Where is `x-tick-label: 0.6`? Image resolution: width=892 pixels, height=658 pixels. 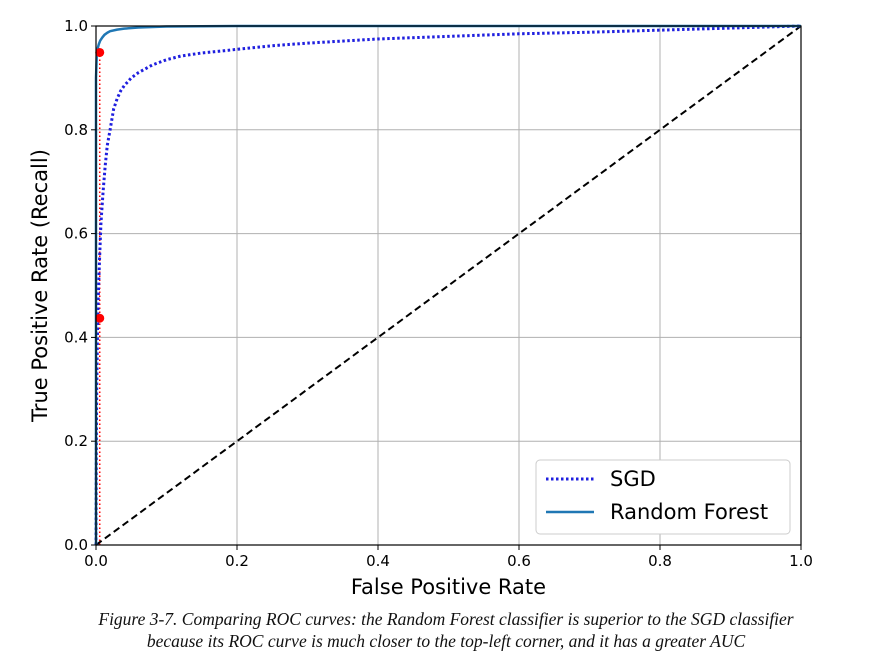 x-tick-label: 0.6 is located at coordinates (519, 561).